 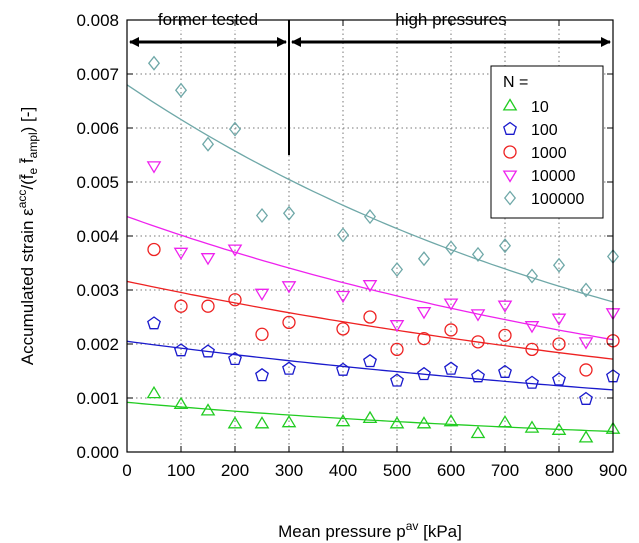 What do you see at coordinates (343, 470) in the screenshot?
I see `x-tick-label: 400` at bounding box center [343, 470].